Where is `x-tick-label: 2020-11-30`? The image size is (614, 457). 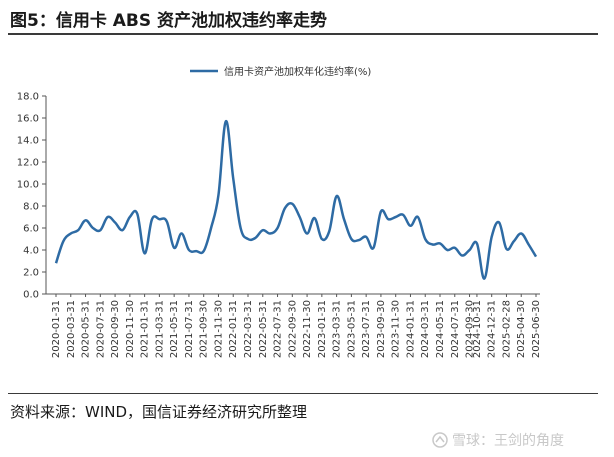
x-tick-label: 2020-11-30 is located at coordinates (130, 329).